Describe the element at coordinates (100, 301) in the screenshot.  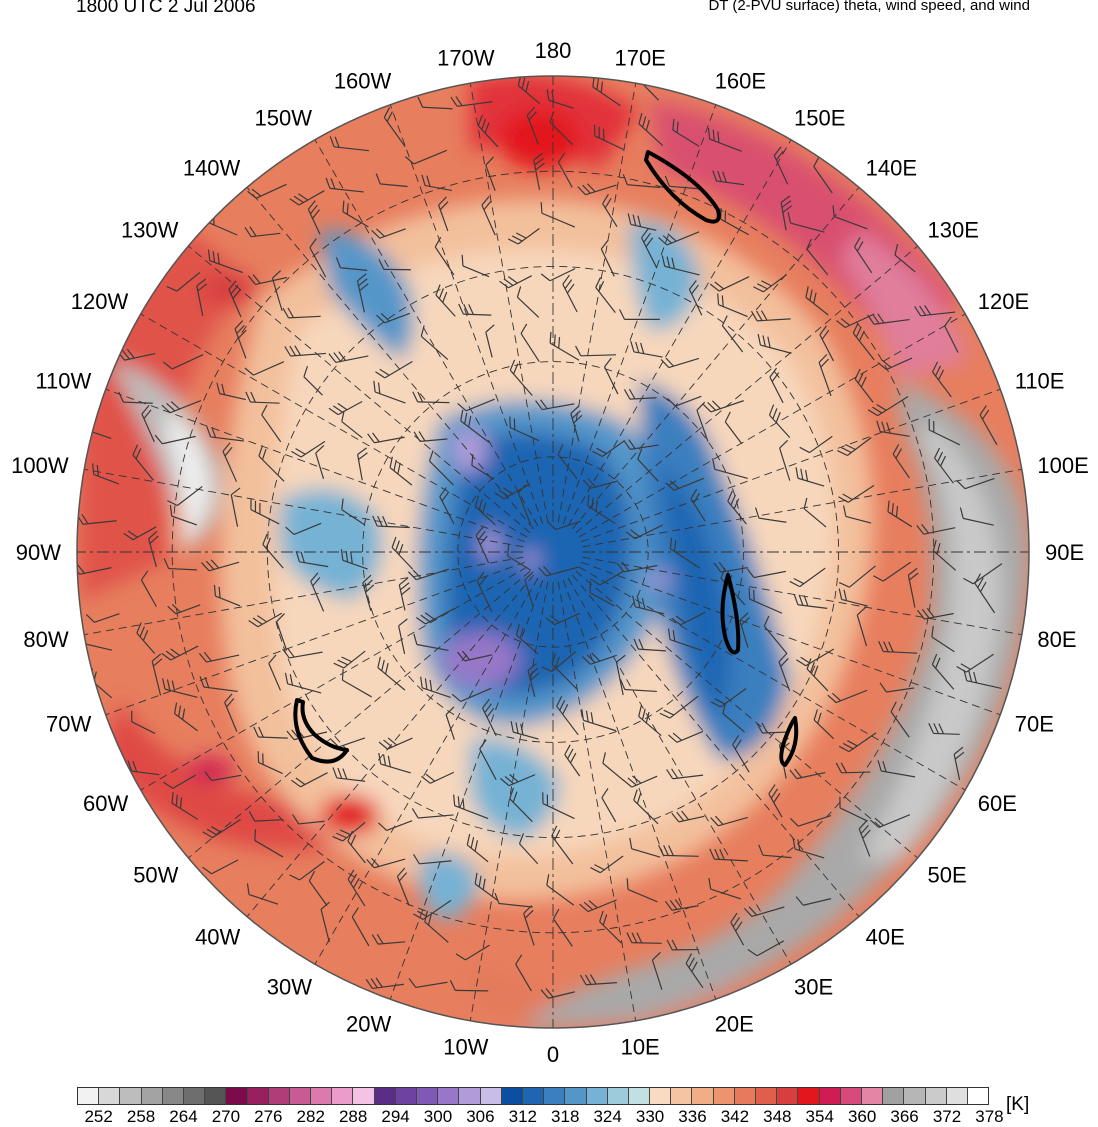
I see `longitude-label: 120W` at that location.